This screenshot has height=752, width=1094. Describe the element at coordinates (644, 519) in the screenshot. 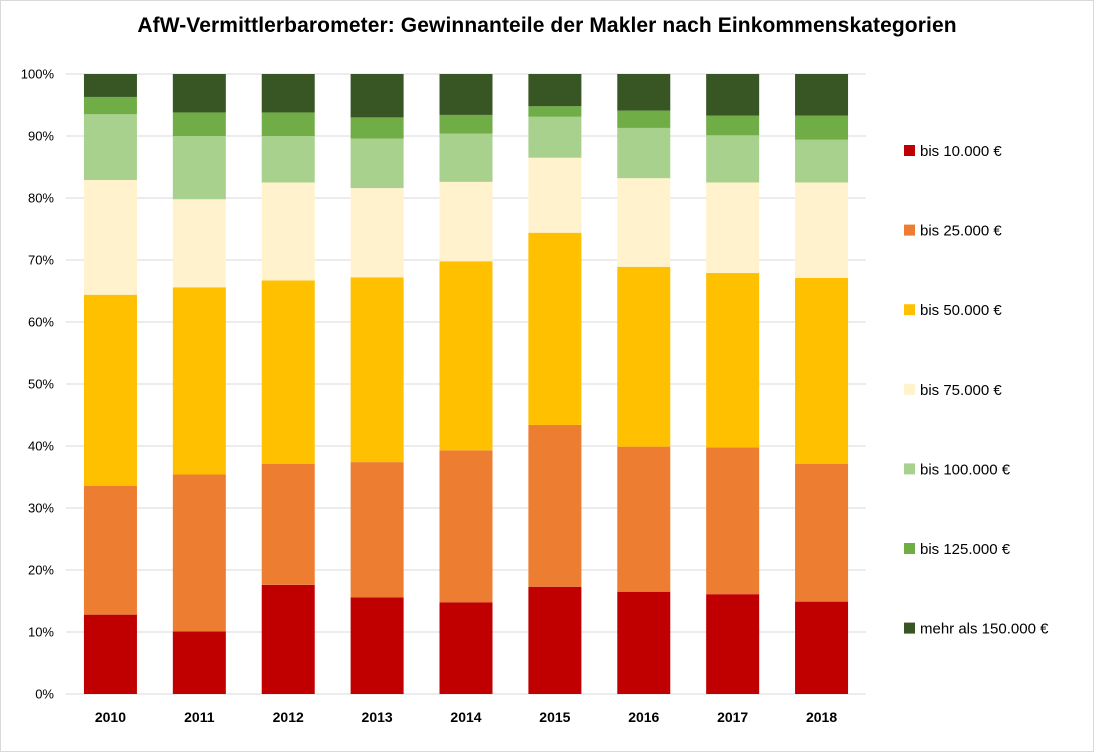

I see `bar-segment-2016-s1` at that location.